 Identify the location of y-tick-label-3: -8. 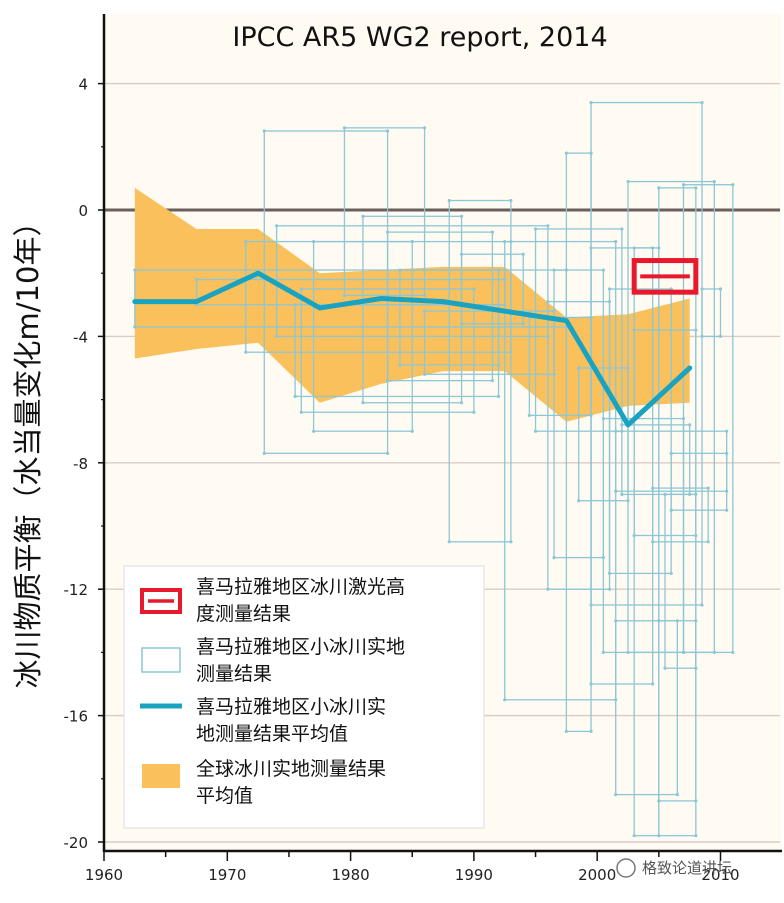
(80, 464).